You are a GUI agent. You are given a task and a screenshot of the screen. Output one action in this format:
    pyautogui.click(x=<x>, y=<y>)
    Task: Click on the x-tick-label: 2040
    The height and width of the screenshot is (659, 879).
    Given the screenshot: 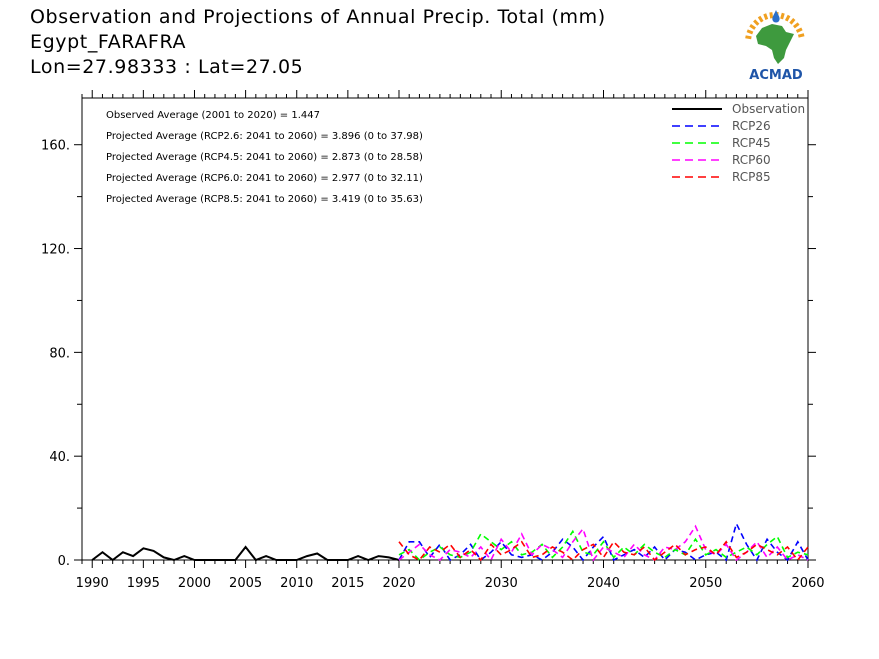 What is the action you would take?
    pyautogui.click(x=603, y=583)
    